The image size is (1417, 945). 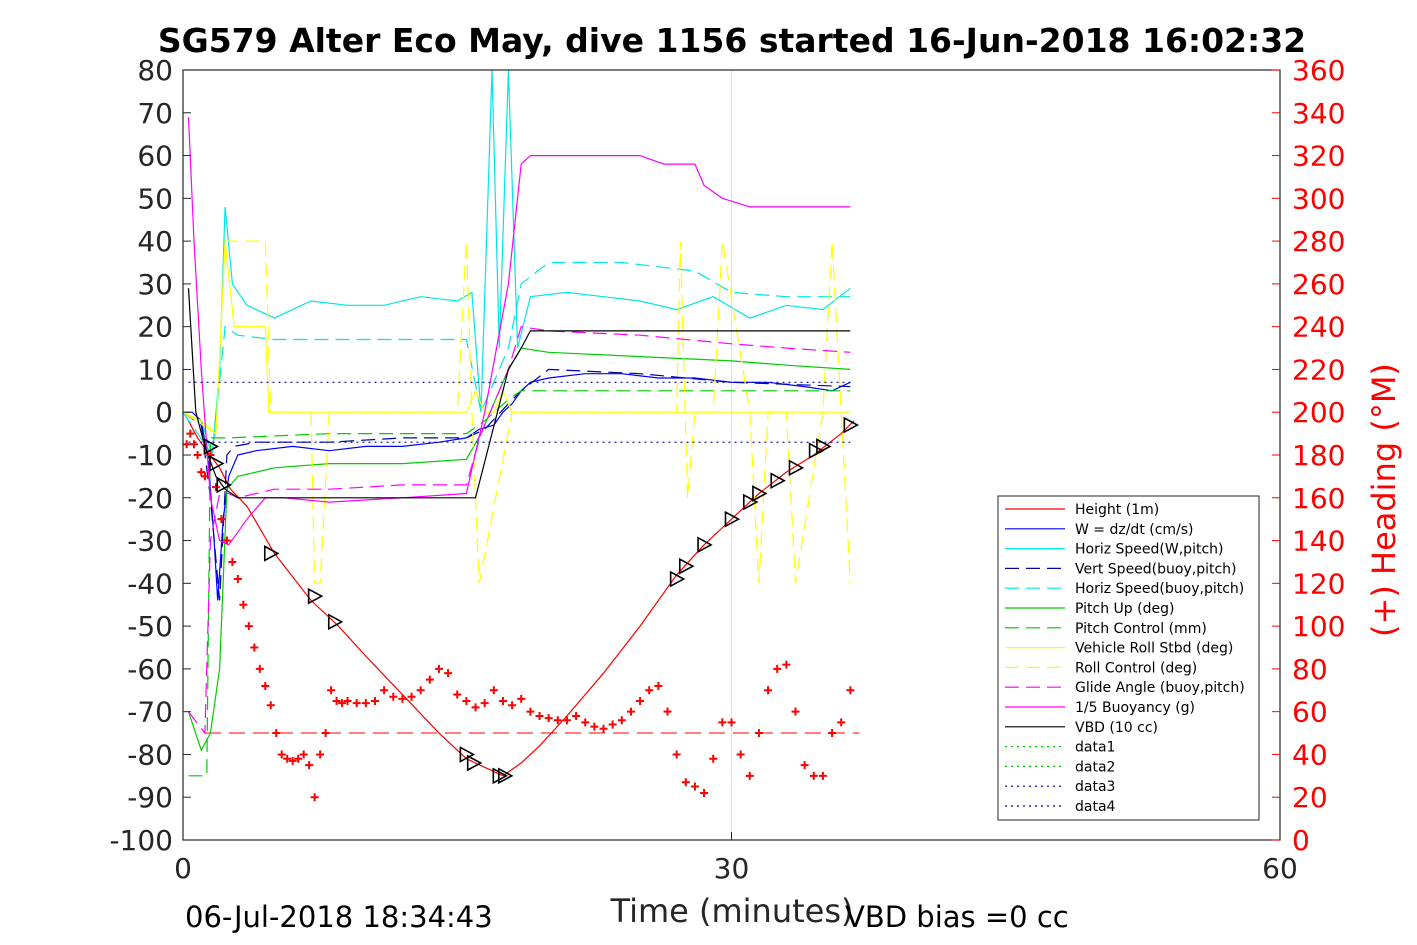 I want to click on footer-vbd-bias: VBD bias =0 cc, so click(x=957, y=917).